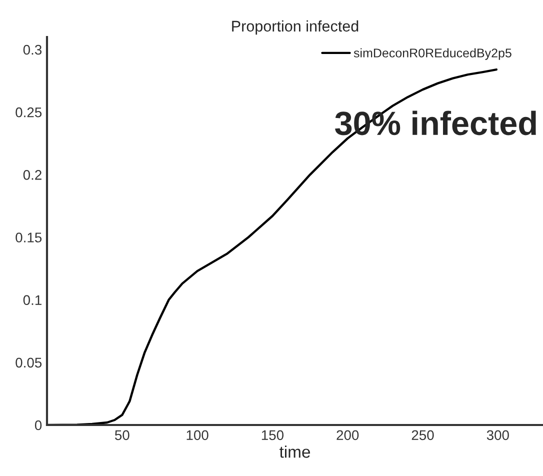 This screenshot has width=543, height=476. I want to click on y-tick-label: 0.2, so click(32, 175).